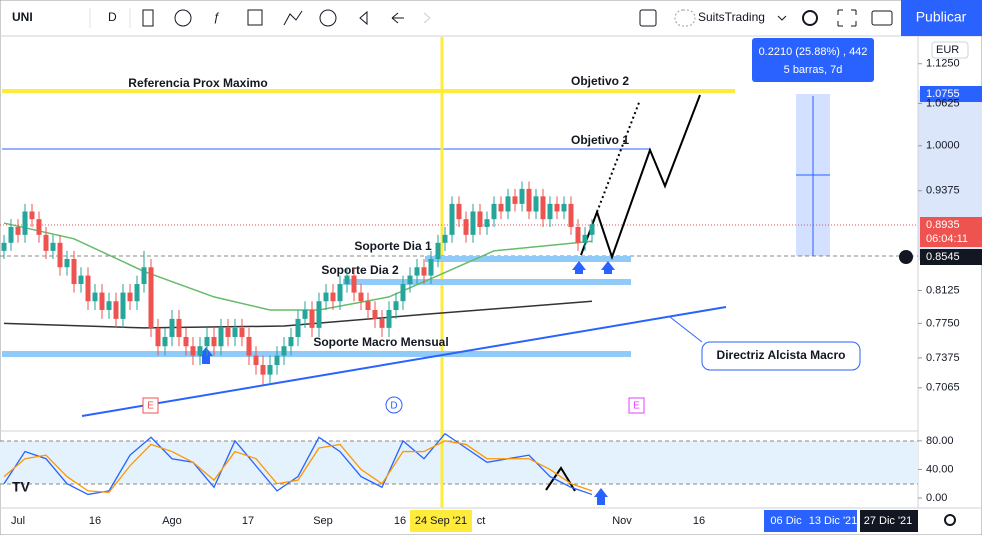 This screenshot has width=982, height=540. Describe the element at coordinates (943, 103) in the screenshot. I see `y-tick-label: 1.0625` at that location.